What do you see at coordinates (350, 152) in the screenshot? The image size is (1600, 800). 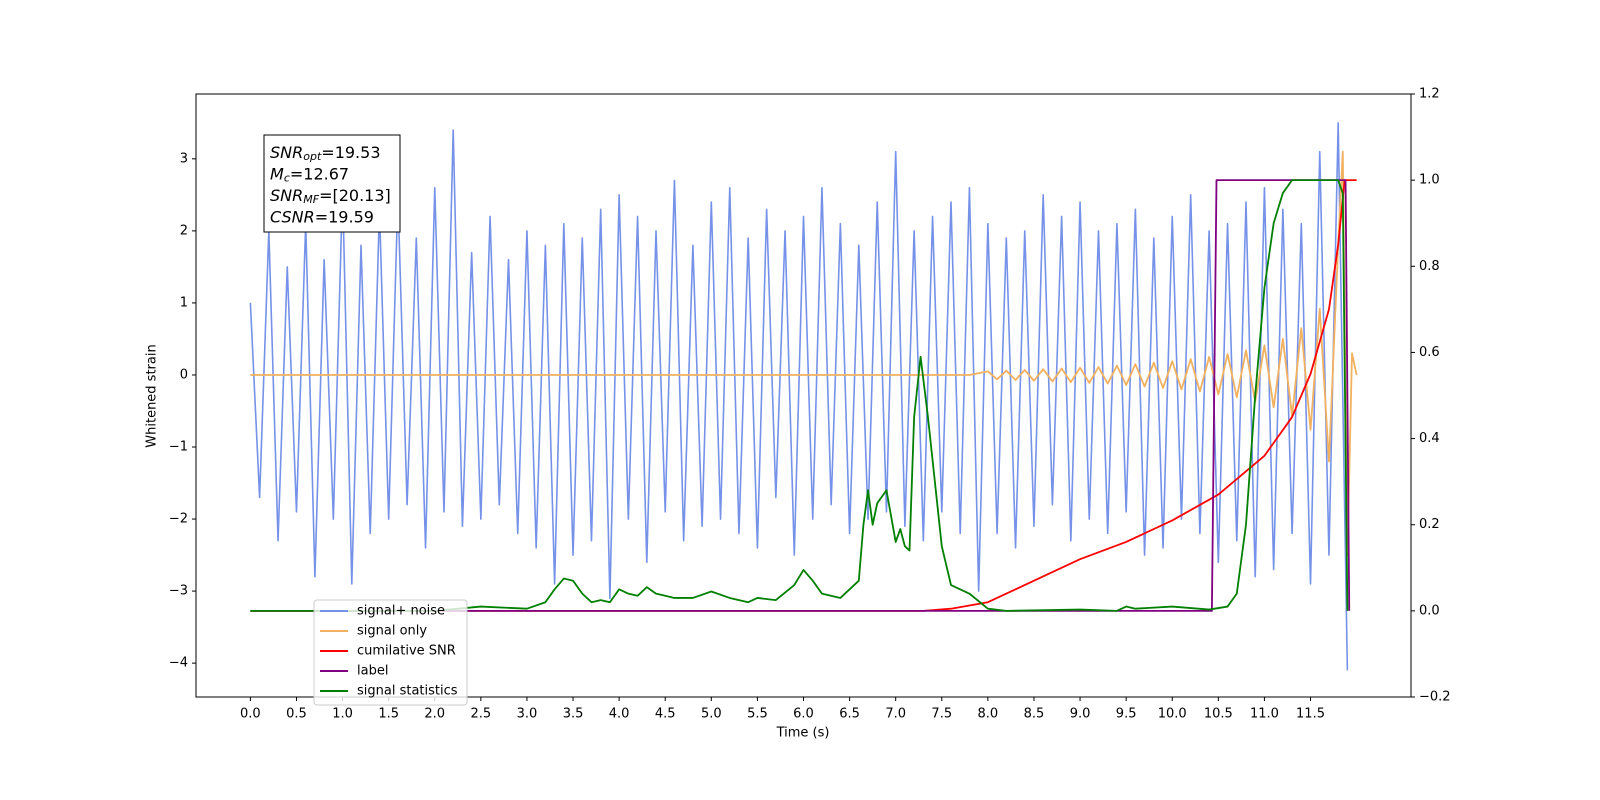 I see `annotation-rest: =19.53` at bounding box center [350, 152].